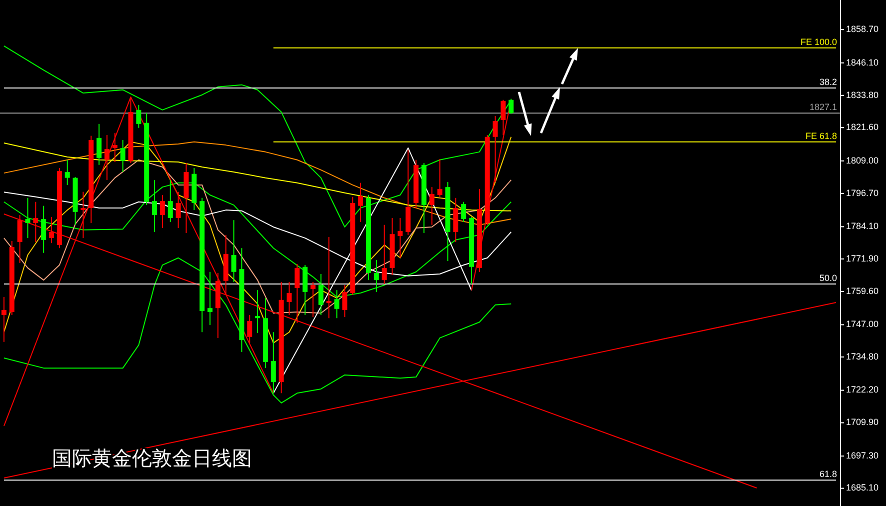 The height and width of the screenshot is (506, 886). I want to click on y-tick-label: 1858.70, so click(862, 29).